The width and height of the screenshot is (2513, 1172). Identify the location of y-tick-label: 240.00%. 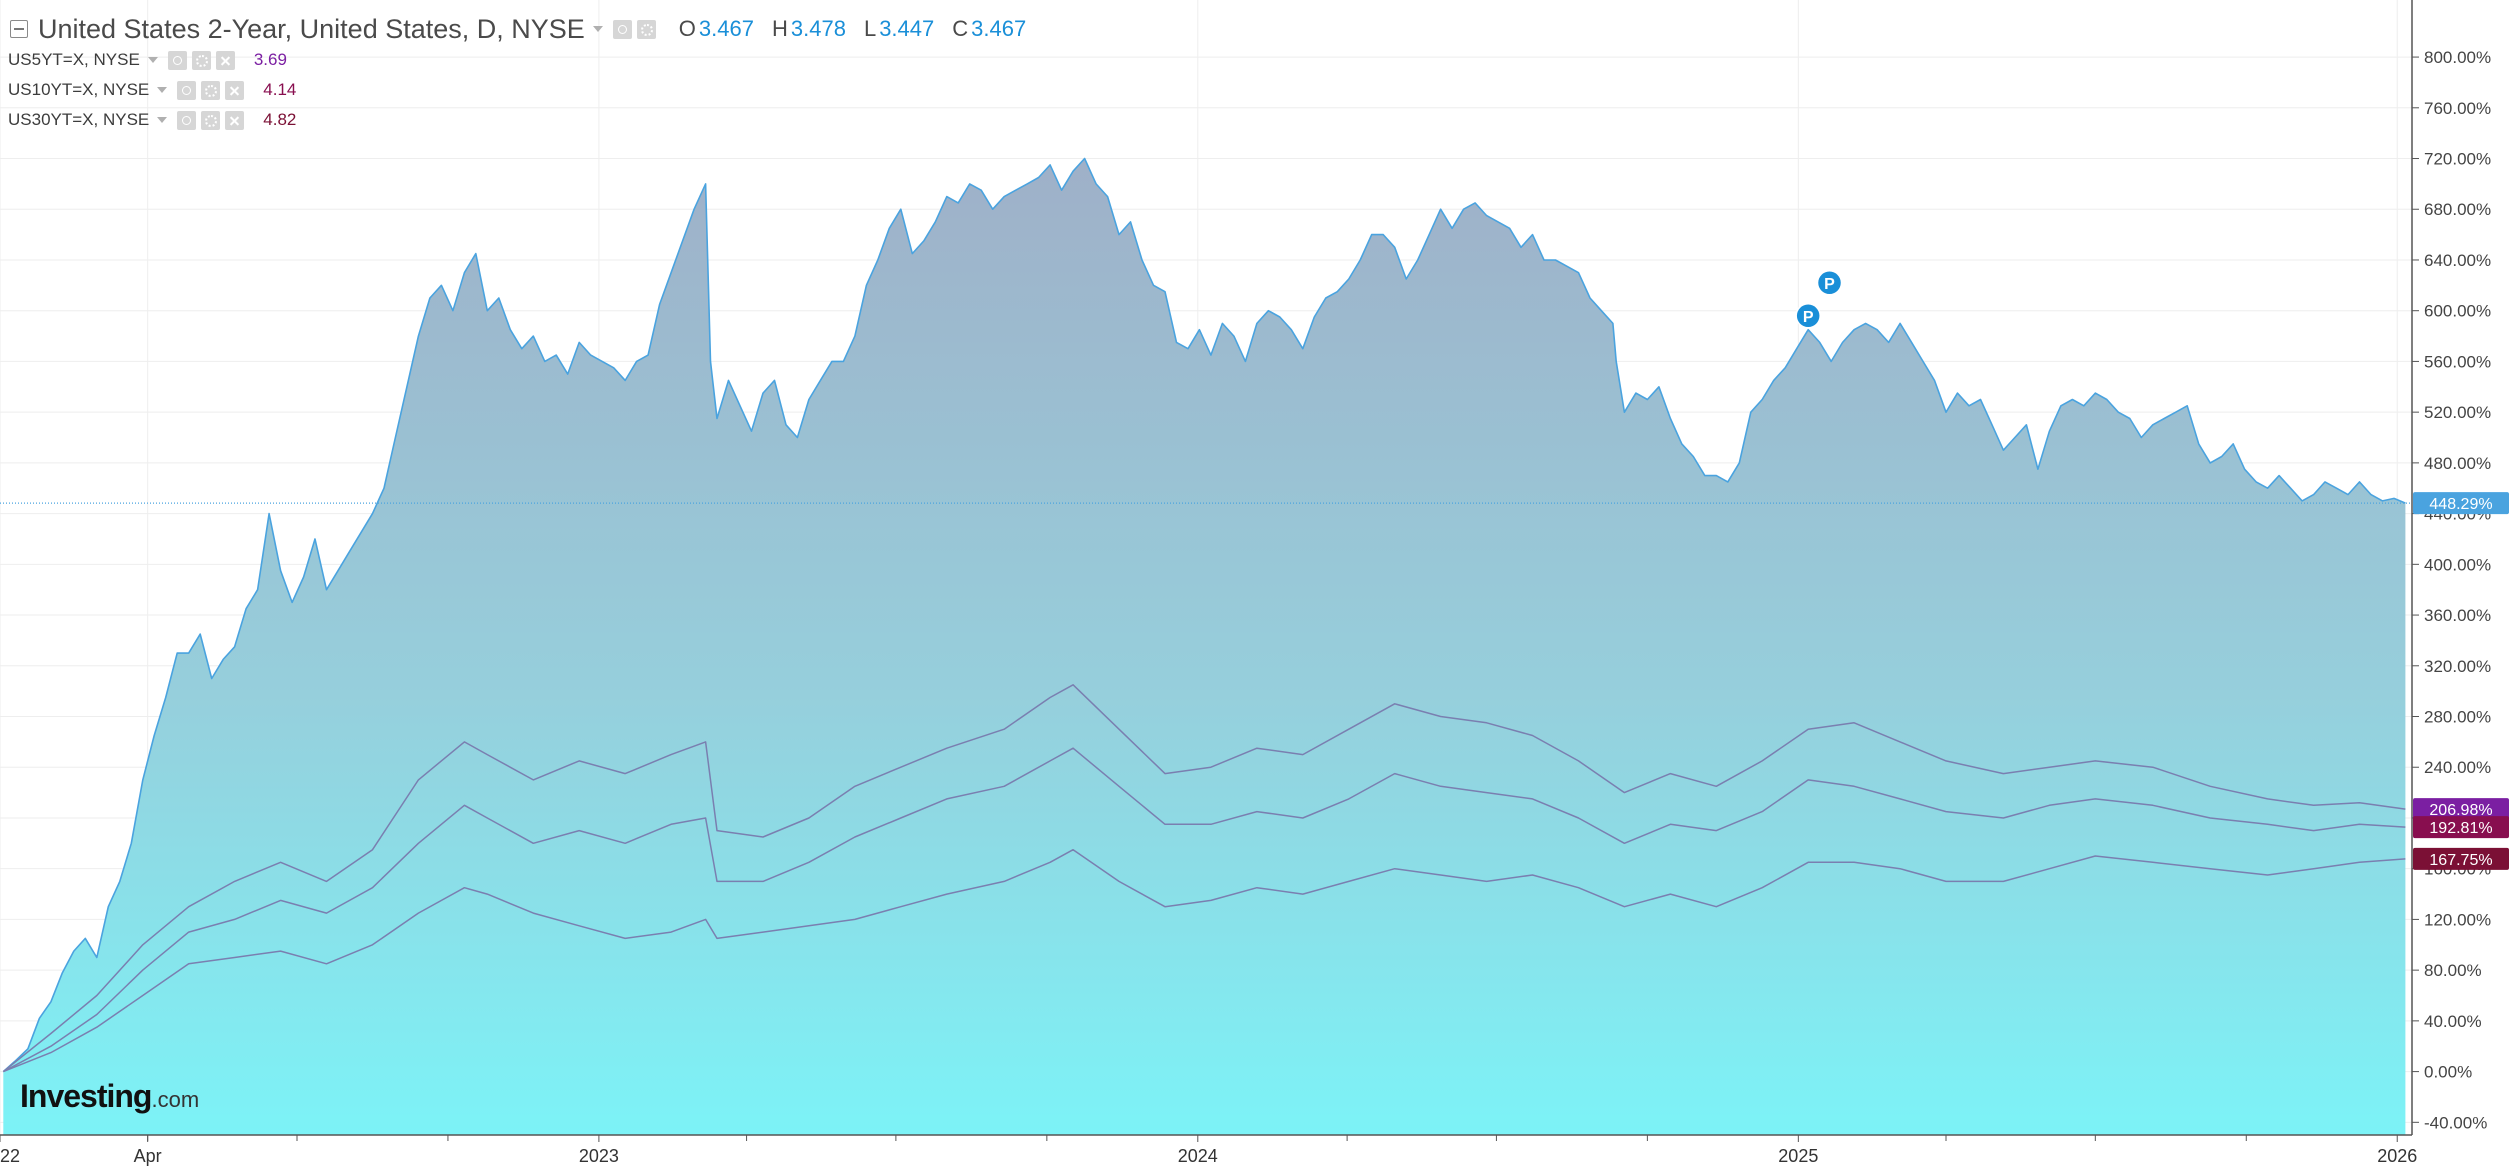
(2457, 767).